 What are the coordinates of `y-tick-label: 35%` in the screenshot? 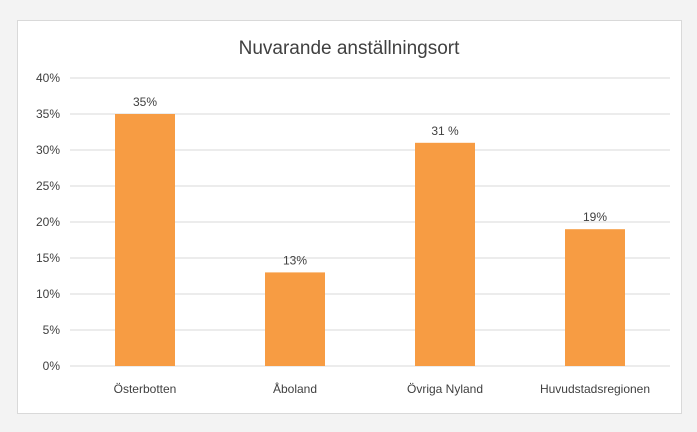 It's located at (48, 114).